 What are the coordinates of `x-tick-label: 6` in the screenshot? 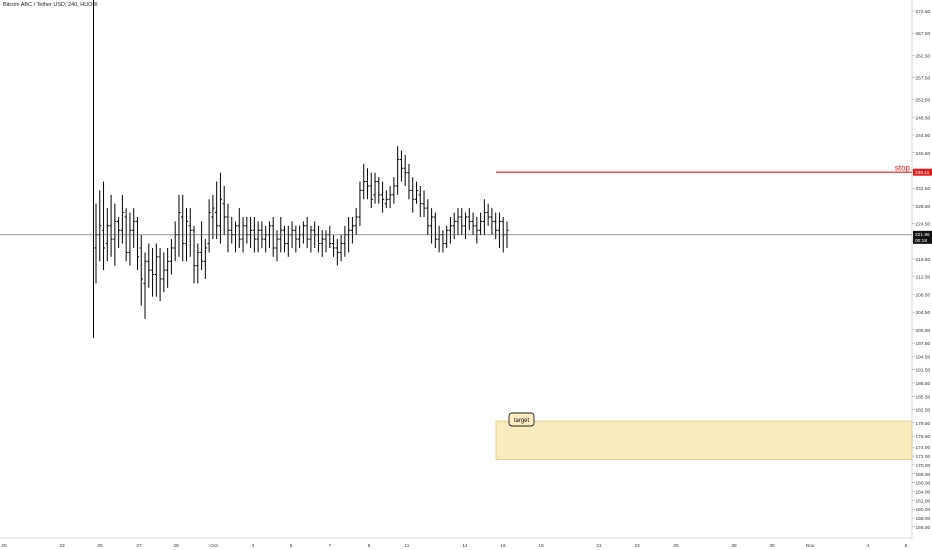 It's located at (906, 546).